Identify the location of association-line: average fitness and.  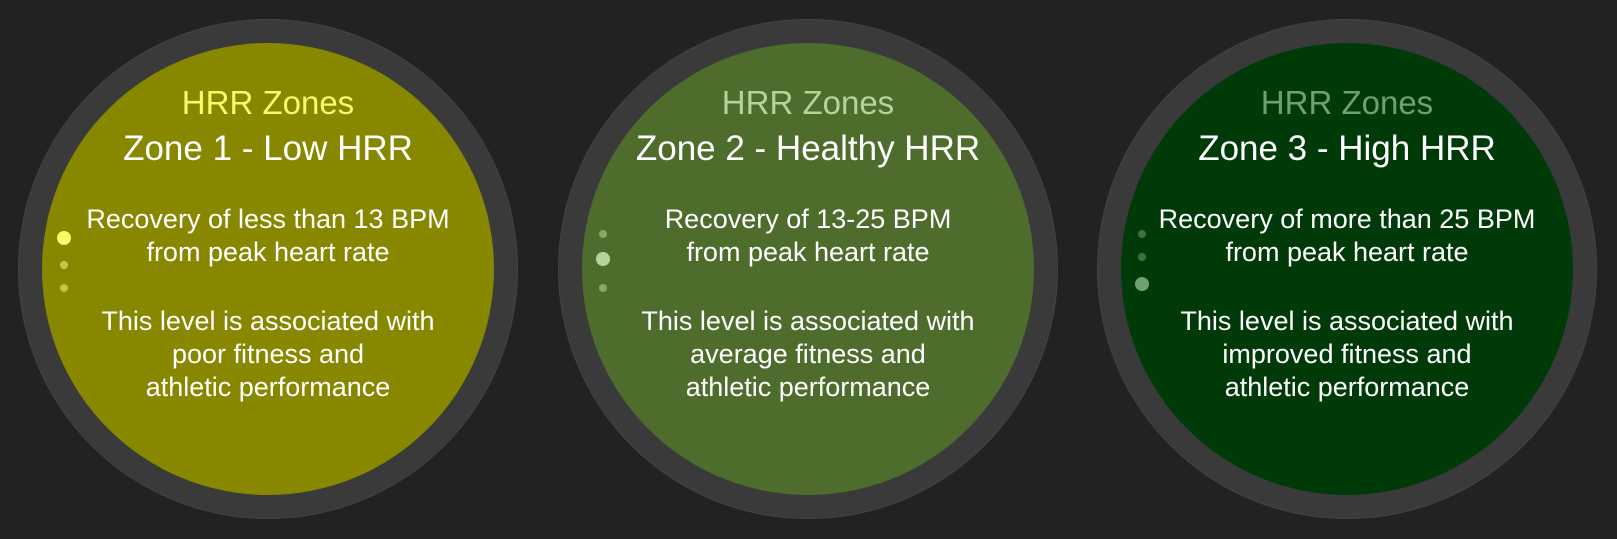
(808, 354).